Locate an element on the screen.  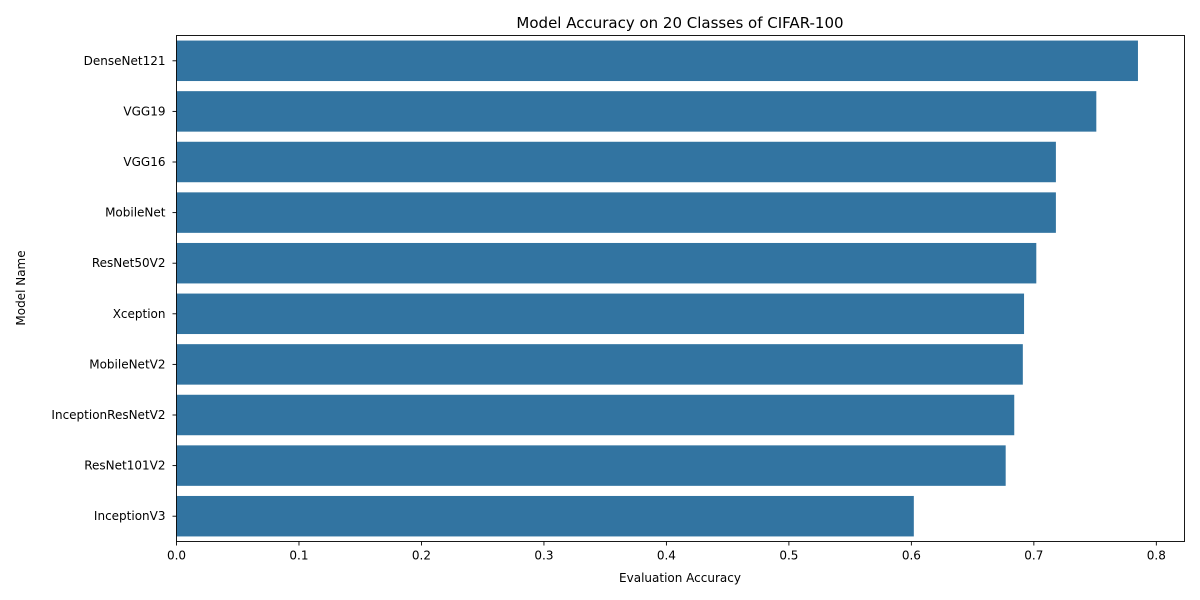
y-tick-label: InceptionResNetV2 is located at coordinates (108, 415).